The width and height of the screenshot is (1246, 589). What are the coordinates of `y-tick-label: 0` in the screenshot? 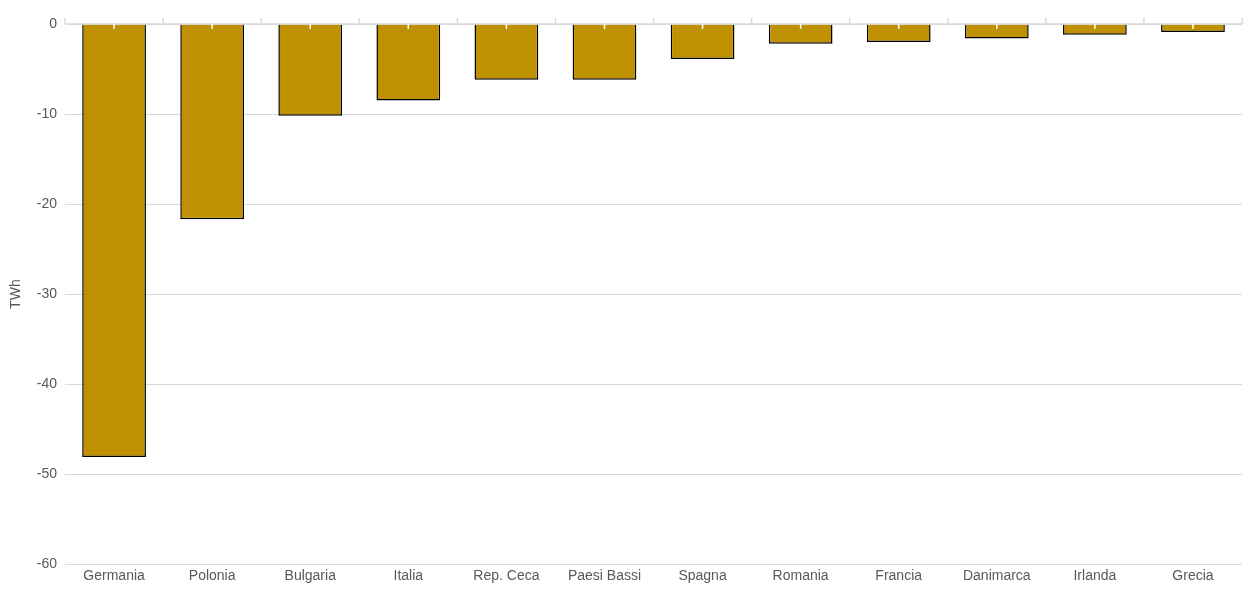 It's located at (53, 22).